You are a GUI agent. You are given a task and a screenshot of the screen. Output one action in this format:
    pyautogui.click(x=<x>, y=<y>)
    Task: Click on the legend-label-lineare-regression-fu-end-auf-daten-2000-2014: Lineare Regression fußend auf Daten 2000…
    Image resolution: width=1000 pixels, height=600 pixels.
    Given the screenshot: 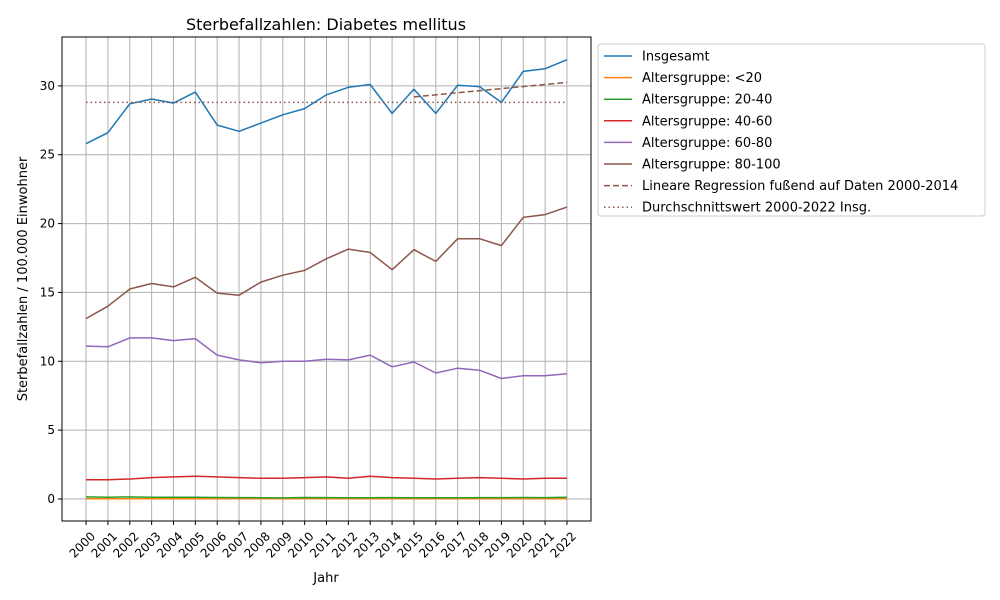 What is the action you would take?
    pyautogui.click(x=800, y=186)
    